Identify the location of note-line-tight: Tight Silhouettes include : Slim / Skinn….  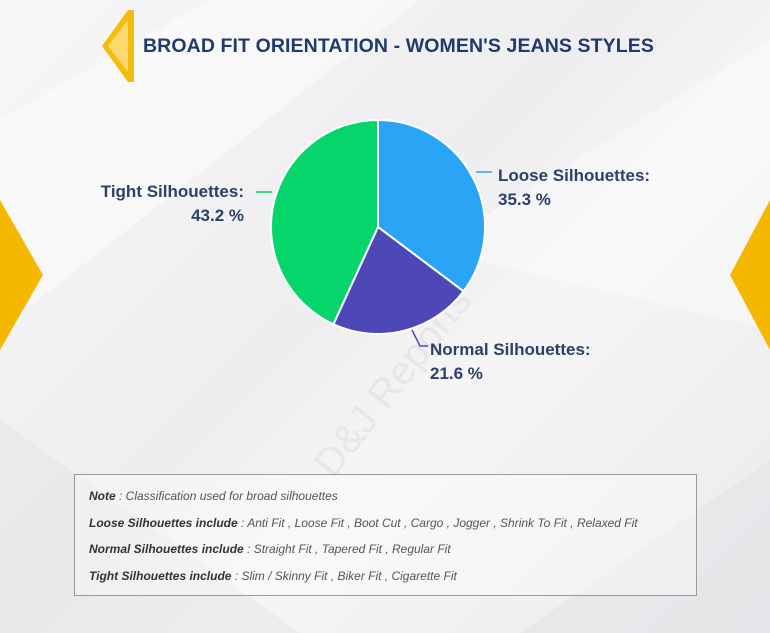
(273, 575).